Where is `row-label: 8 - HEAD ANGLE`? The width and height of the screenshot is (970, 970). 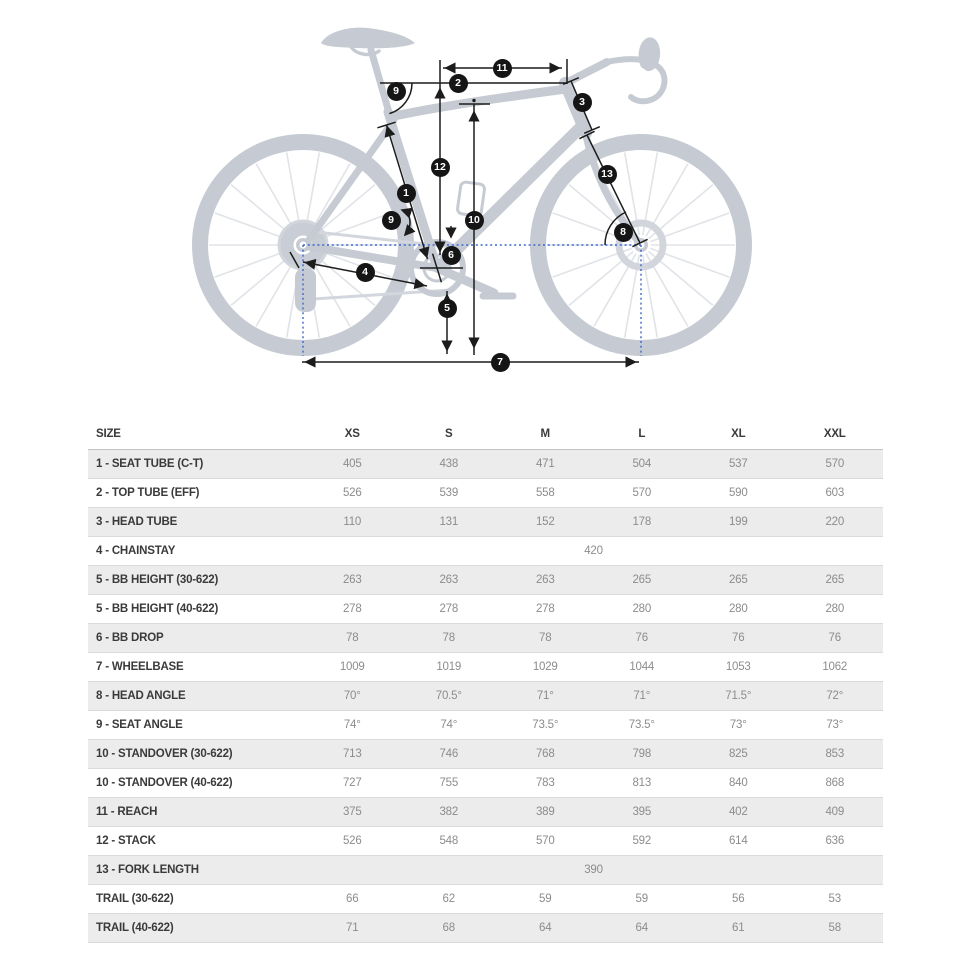 row-label: 8 - HEAD ANGLE is located at coordinates (141, 696).